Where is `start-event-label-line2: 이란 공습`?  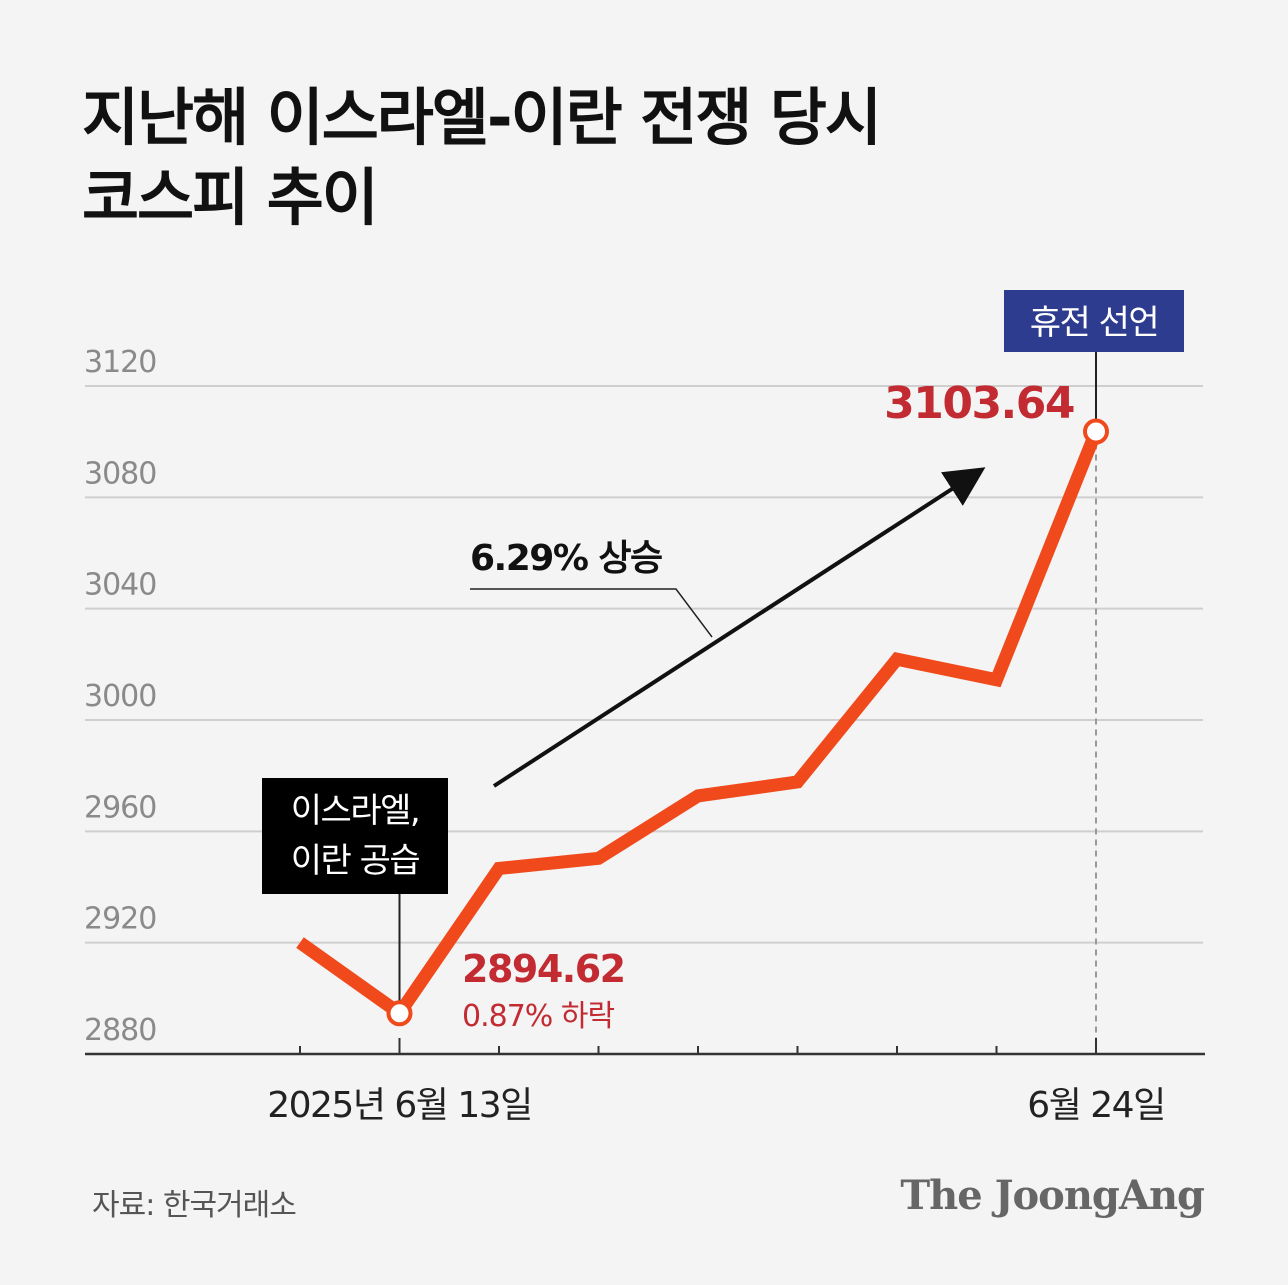 start-event-label-line2: 이란 공습 is located at coordinates (355, 861).